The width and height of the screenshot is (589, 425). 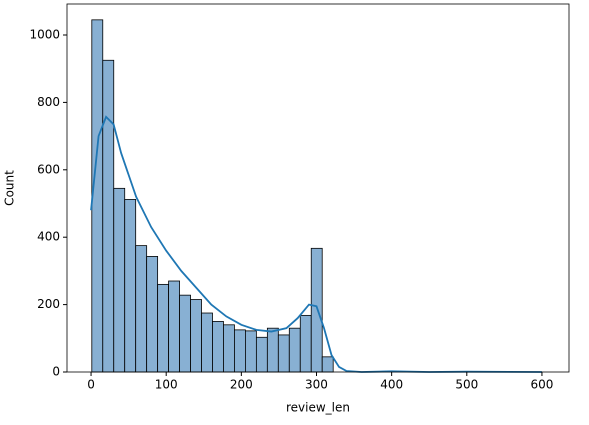 I want to click on y-tick-label: 400, so click(x=48, y=237).